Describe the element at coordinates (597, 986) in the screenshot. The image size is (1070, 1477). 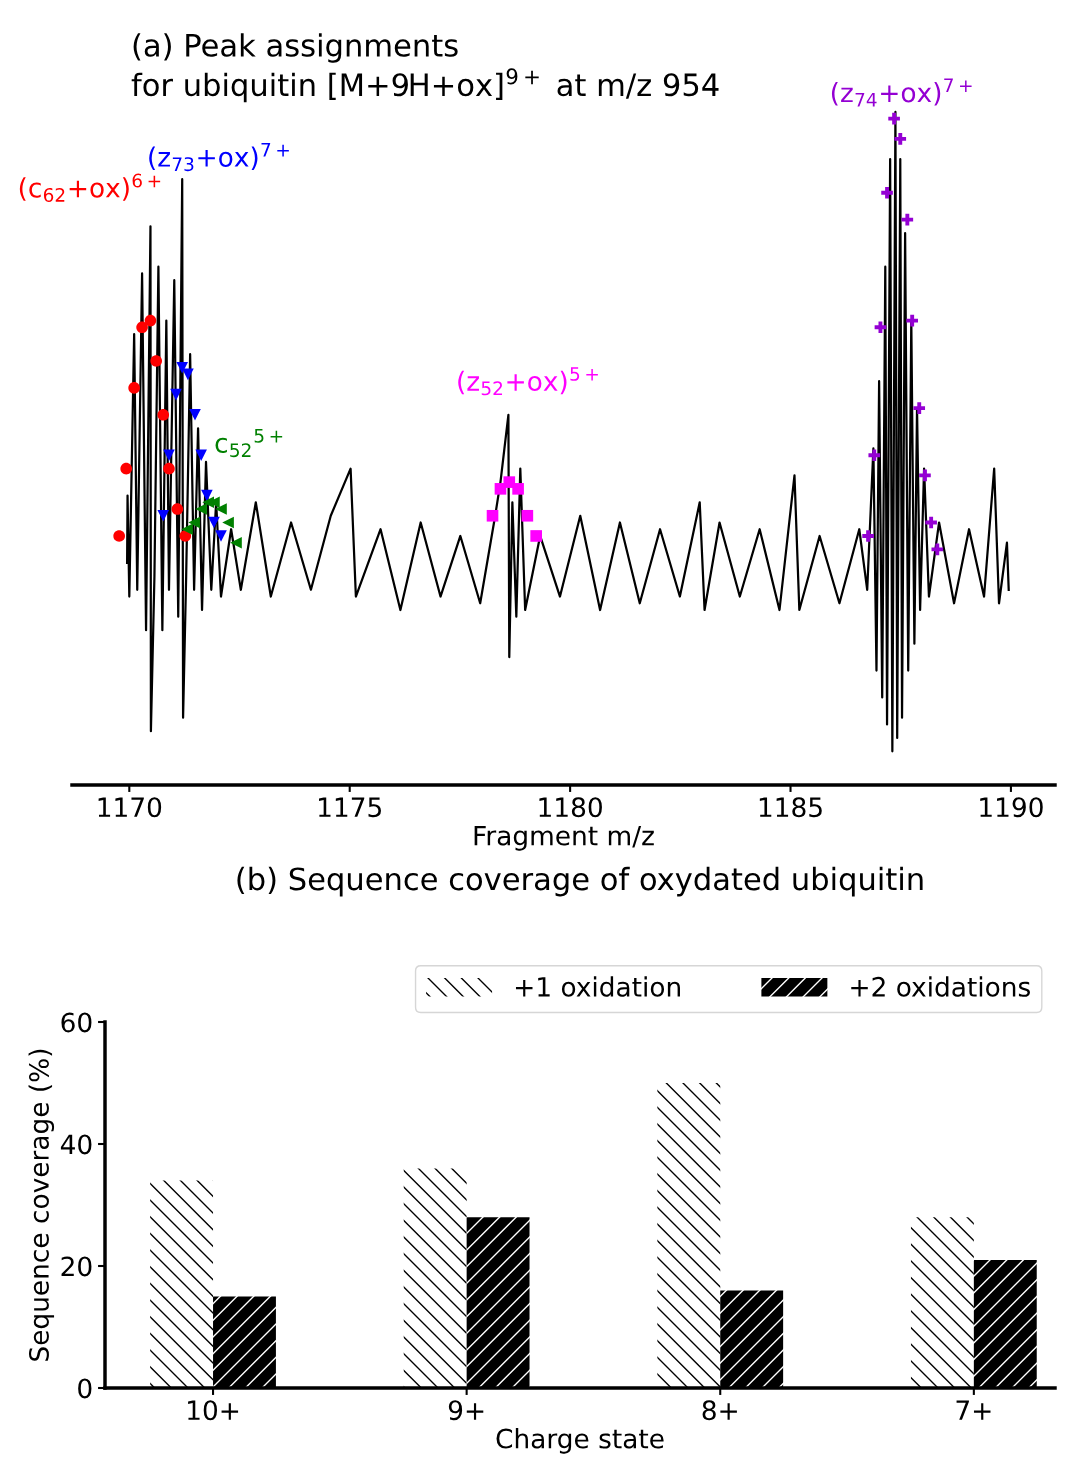
I see `legend-label: +1 oxidation` at that location.